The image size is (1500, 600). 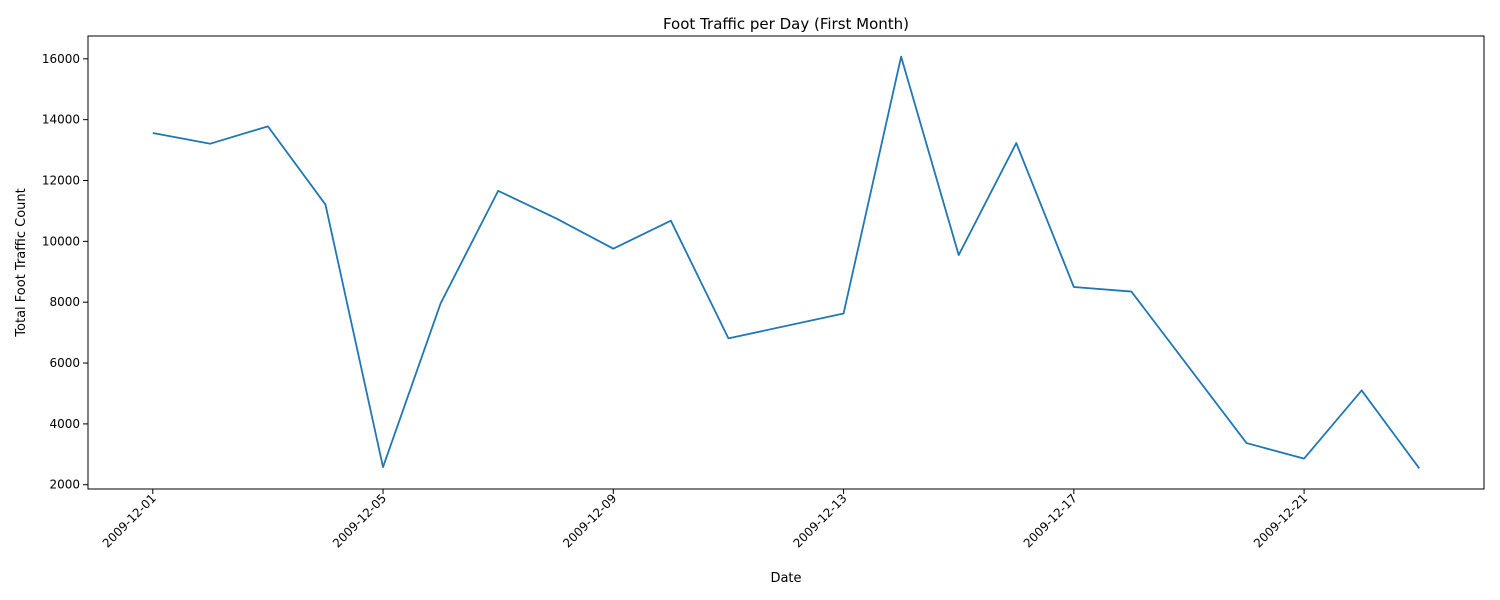 I want to click on y-tick-label: 4000, so click(x=64, y=424).